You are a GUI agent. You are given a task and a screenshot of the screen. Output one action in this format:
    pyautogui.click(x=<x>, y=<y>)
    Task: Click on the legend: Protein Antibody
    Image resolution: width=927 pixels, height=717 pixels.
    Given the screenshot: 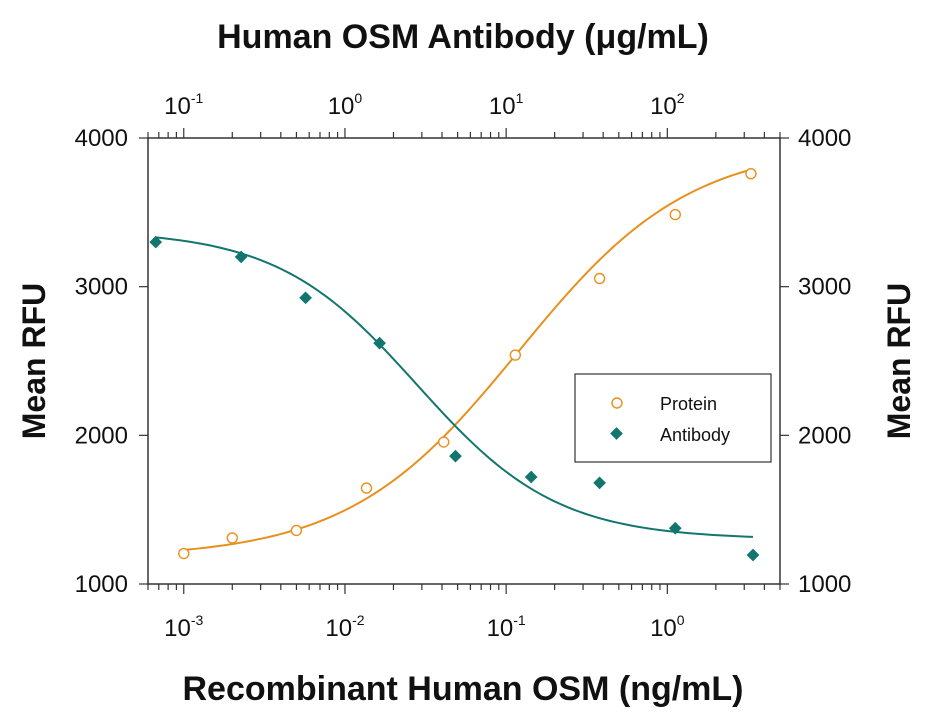 What is the action you would take?
    pyautogui.click(x=673, y=418)
    